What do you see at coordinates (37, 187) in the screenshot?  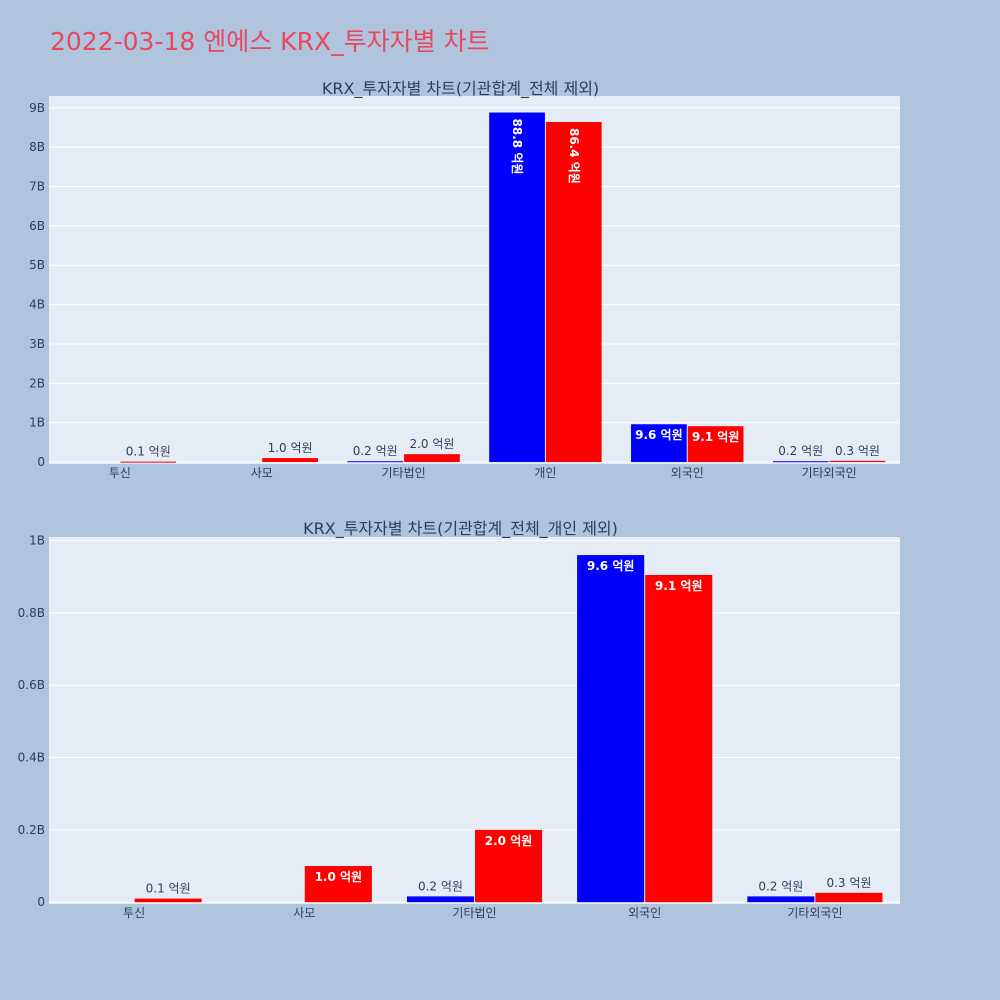 I see `y-tick-label: 7B` at bounding box center [37, 187].